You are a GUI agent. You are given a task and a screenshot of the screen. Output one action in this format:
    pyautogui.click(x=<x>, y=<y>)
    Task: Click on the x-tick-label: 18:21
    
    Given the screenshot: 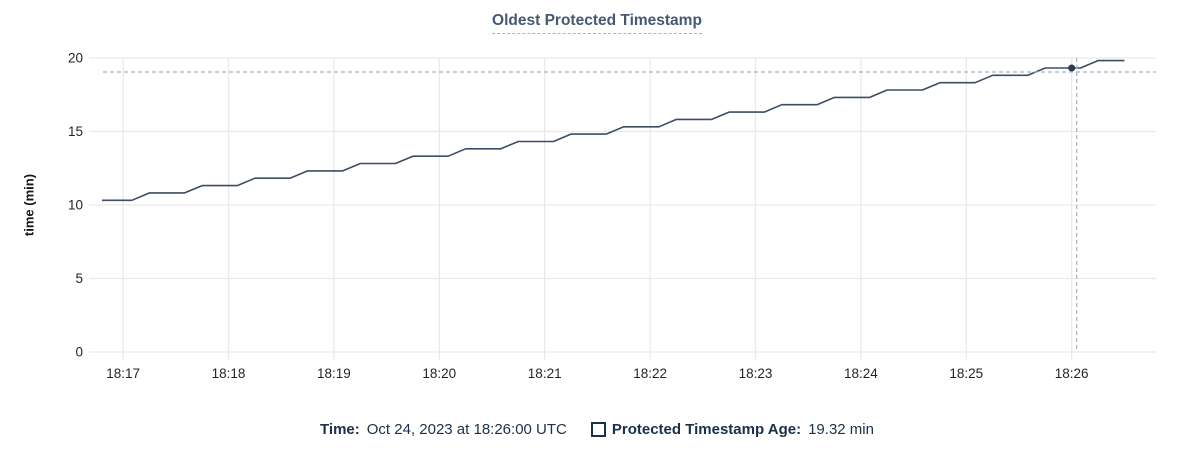 What is the action you would take?
    pyautogui.click(x=545, y=373)
    